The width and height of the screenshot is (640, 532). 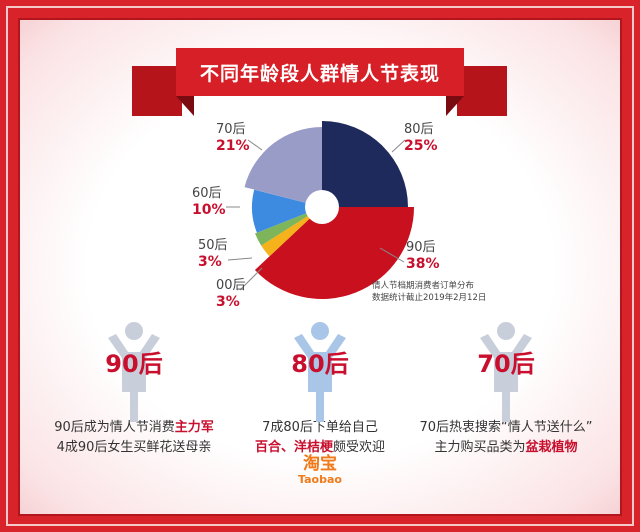 I want to click on label-50: 50后 3%, so click(x=213, y=254).